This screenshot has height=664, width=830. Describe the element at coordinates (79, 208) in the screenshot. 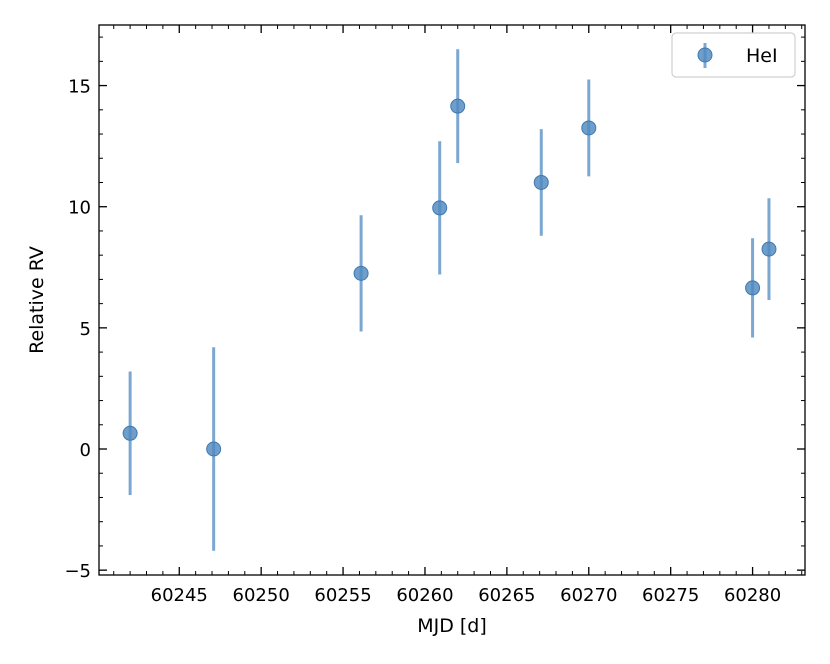

I see `y-tick-label: 10` at that location.